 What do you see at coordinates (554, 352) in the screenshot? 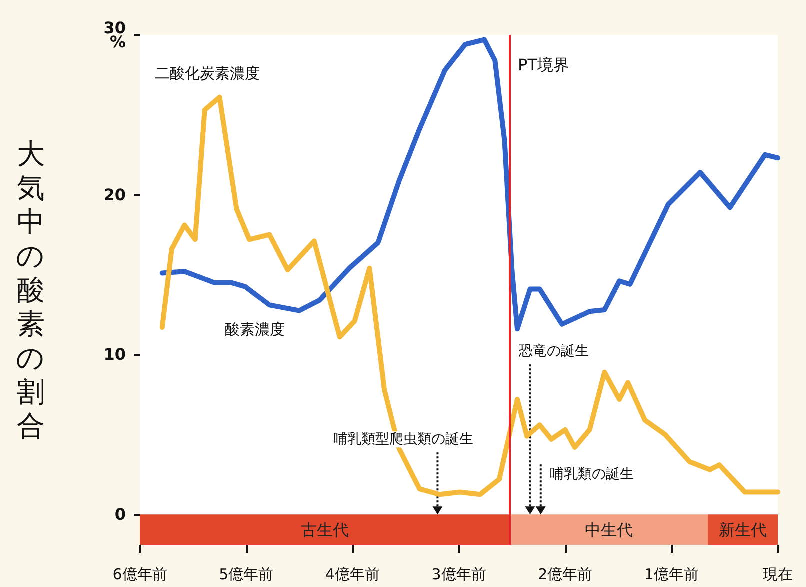
I see `annotation: 恐竜の誕生` at bounding box center [554, 352].